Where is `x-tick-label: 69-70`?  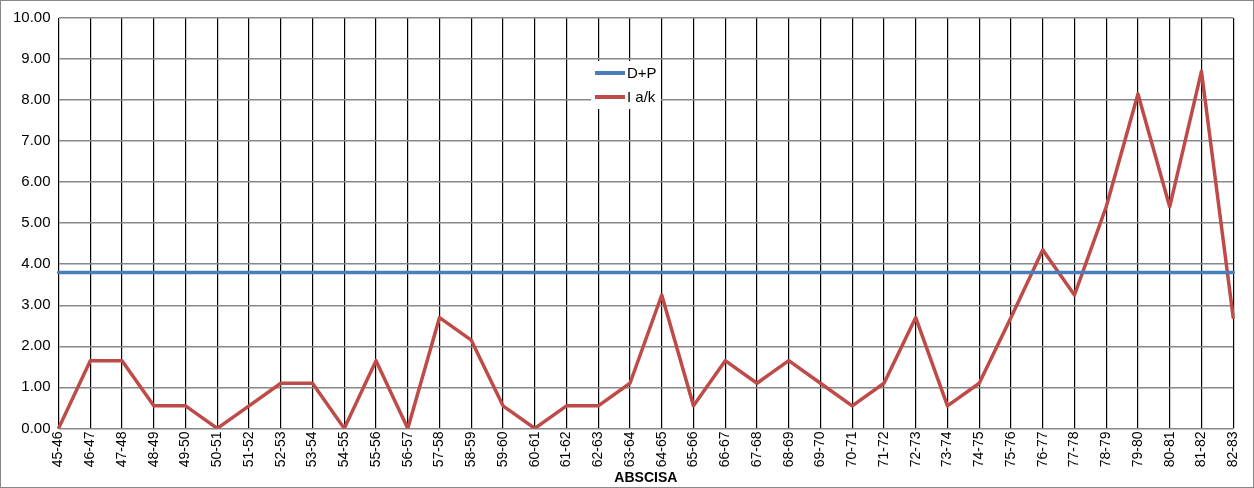 x-tick-label: 69-70 is located at coordinates (819, 449).